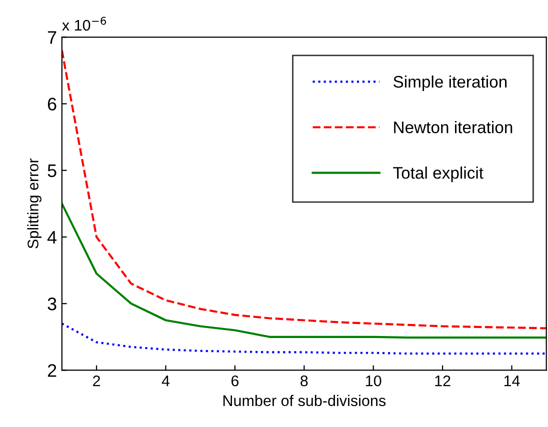  Describe the element at coordinates (166, 381) in the screenshot. I see `x-tick-label: 4` at that location.